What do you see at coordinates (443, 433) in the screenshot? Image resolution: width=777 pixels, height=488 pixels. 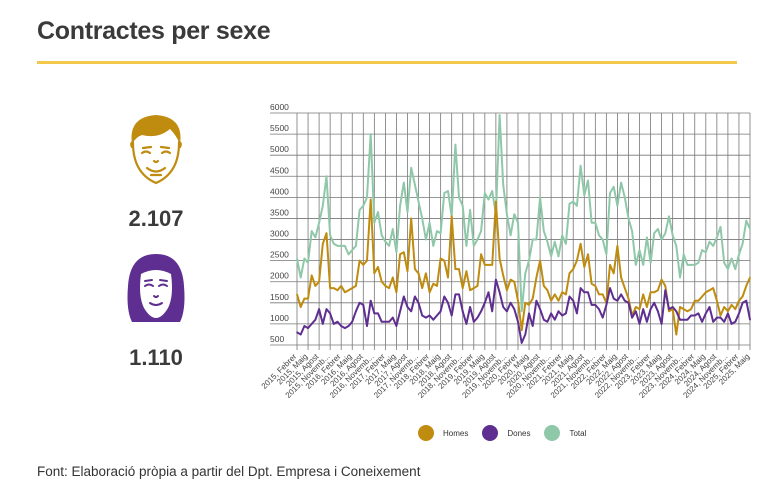 I see `legend-item-homes: Homes` at bounding box center [443, 433].